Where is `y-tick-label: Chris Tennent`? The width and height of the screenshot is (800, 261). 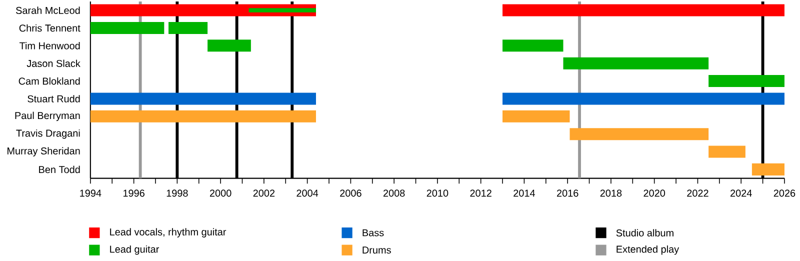 y-tick-label: Chris Tennent is located at coordinates (49, 28).